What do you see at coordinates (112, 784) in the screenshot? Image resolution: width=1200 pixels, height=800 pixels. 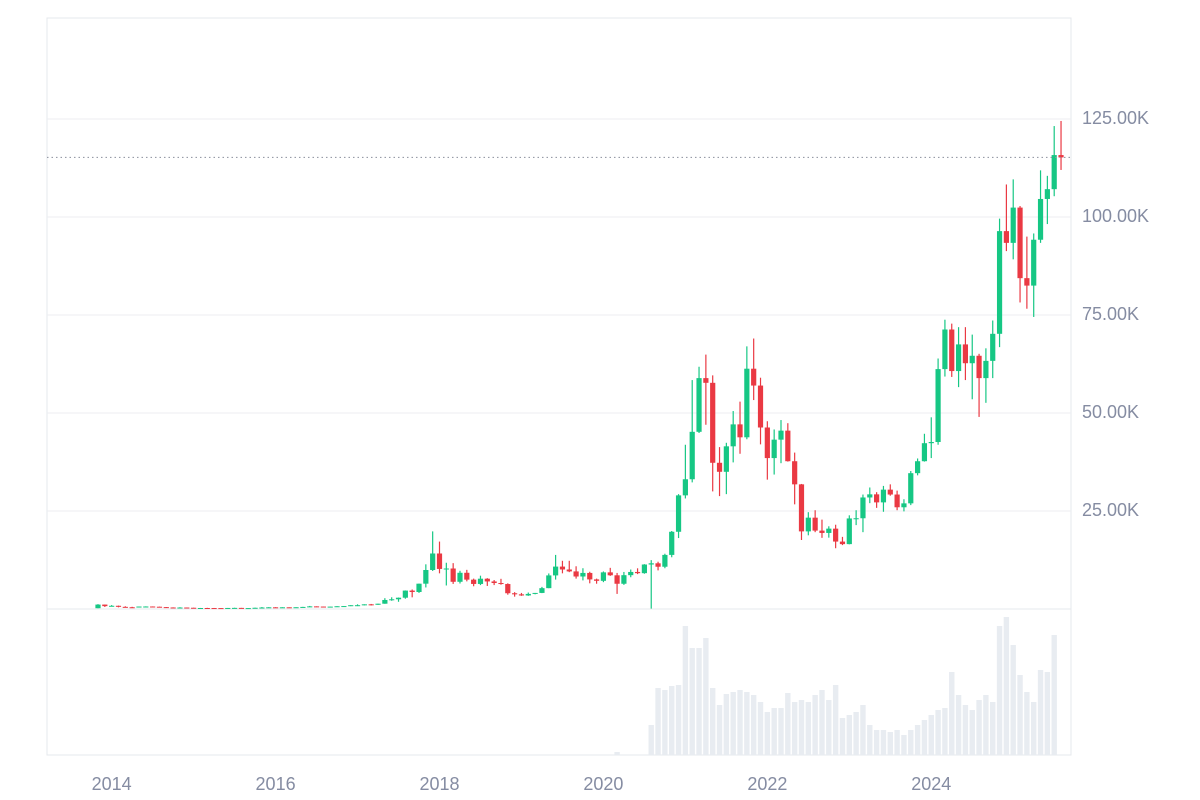 I see `x-tick-label: 2014` at bounding box center [112, 784].